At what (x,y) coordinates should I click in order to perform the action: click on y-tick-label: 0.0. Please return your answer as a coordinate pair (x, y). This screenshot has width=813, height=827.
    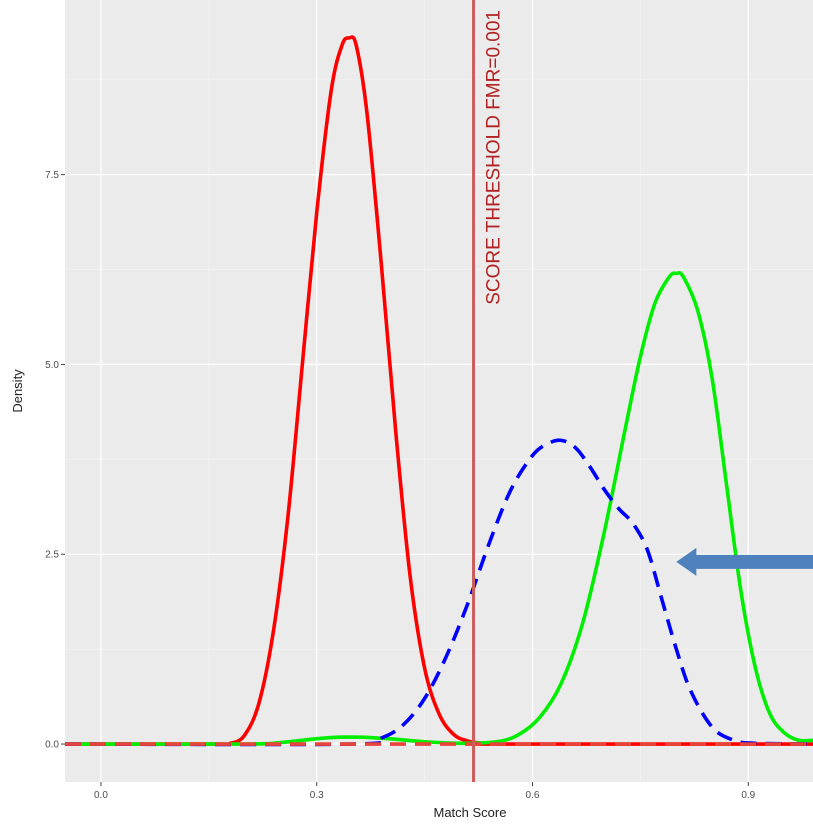
    Looking at the image, I should click on (52, 745).